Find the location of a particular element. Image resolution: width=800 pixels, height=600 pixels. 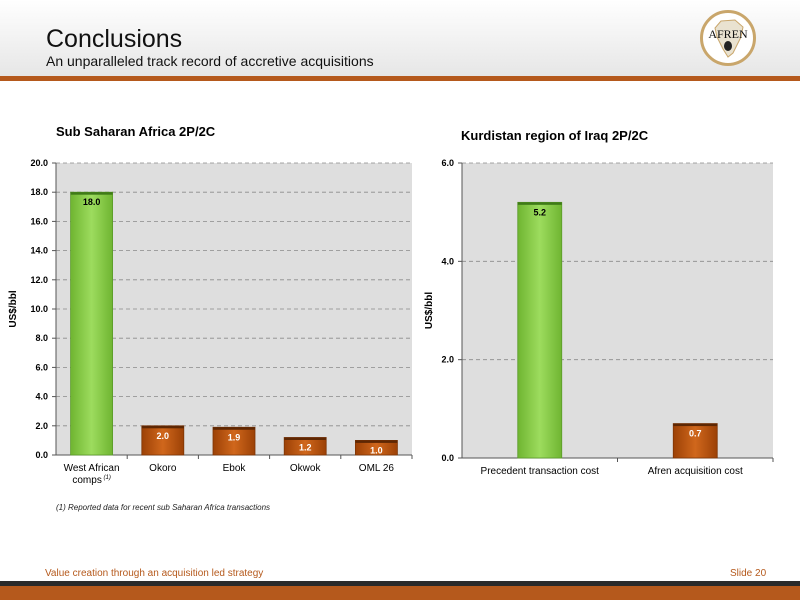

x-tick-label-ssa: Okoro is located at coordinates (163, 468).